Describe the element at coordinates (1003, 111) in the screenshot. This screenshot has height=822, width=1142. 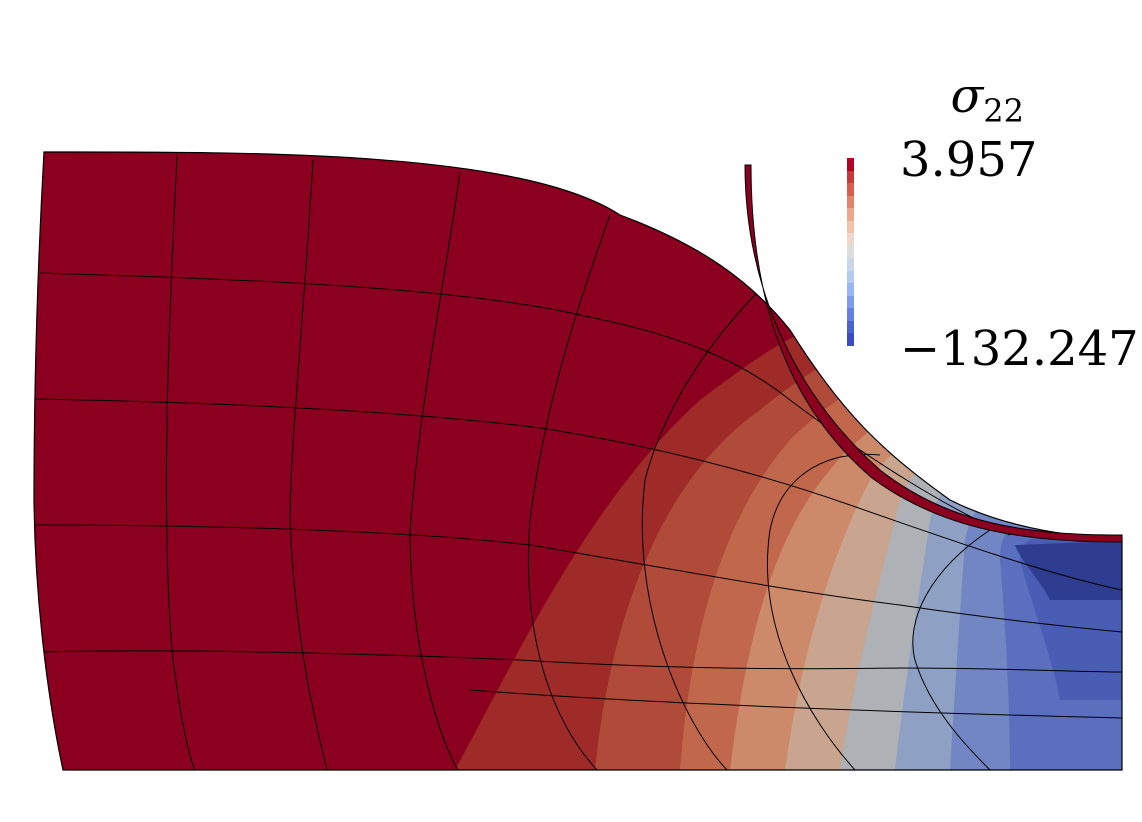
I see `legend-field-subscript: 22` at that location.